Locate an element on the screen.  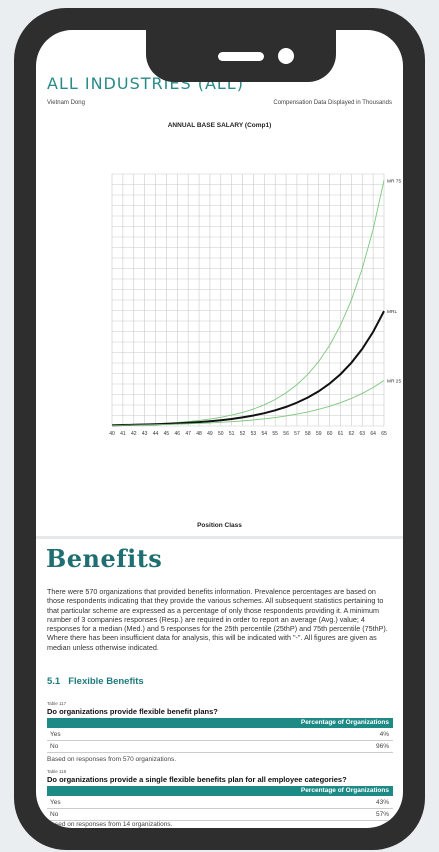
series-label: MR 75 is located at coordinates (394, 181).